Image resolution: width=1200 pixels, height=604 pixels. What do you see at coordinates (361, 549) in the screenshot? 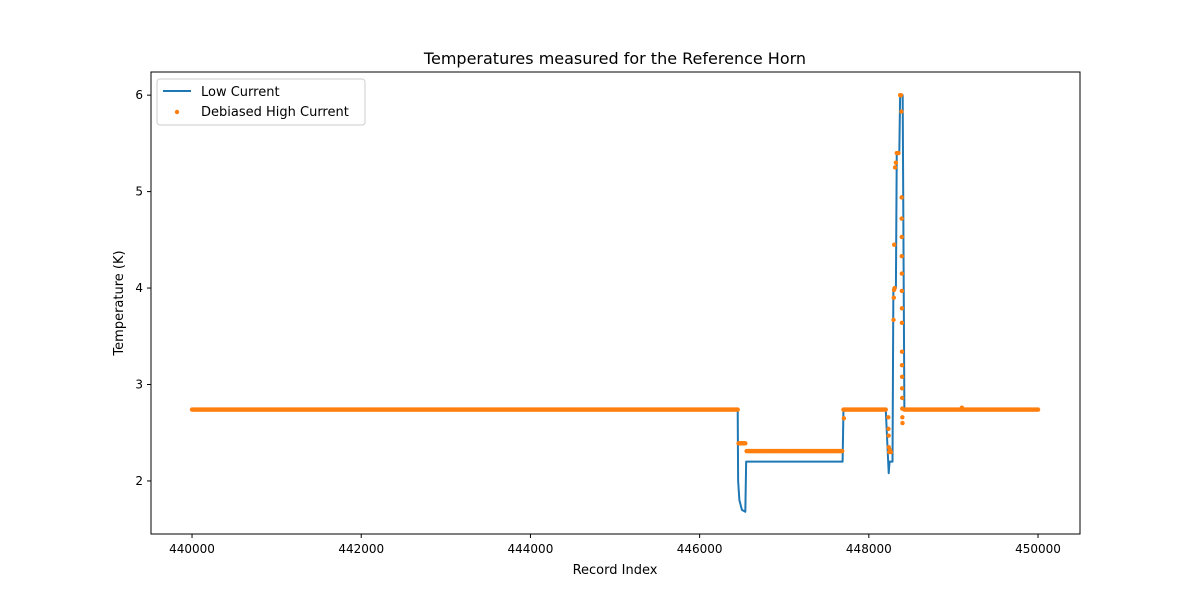
I see `x-tick-label: 442000` at bounding box center [361, 549].